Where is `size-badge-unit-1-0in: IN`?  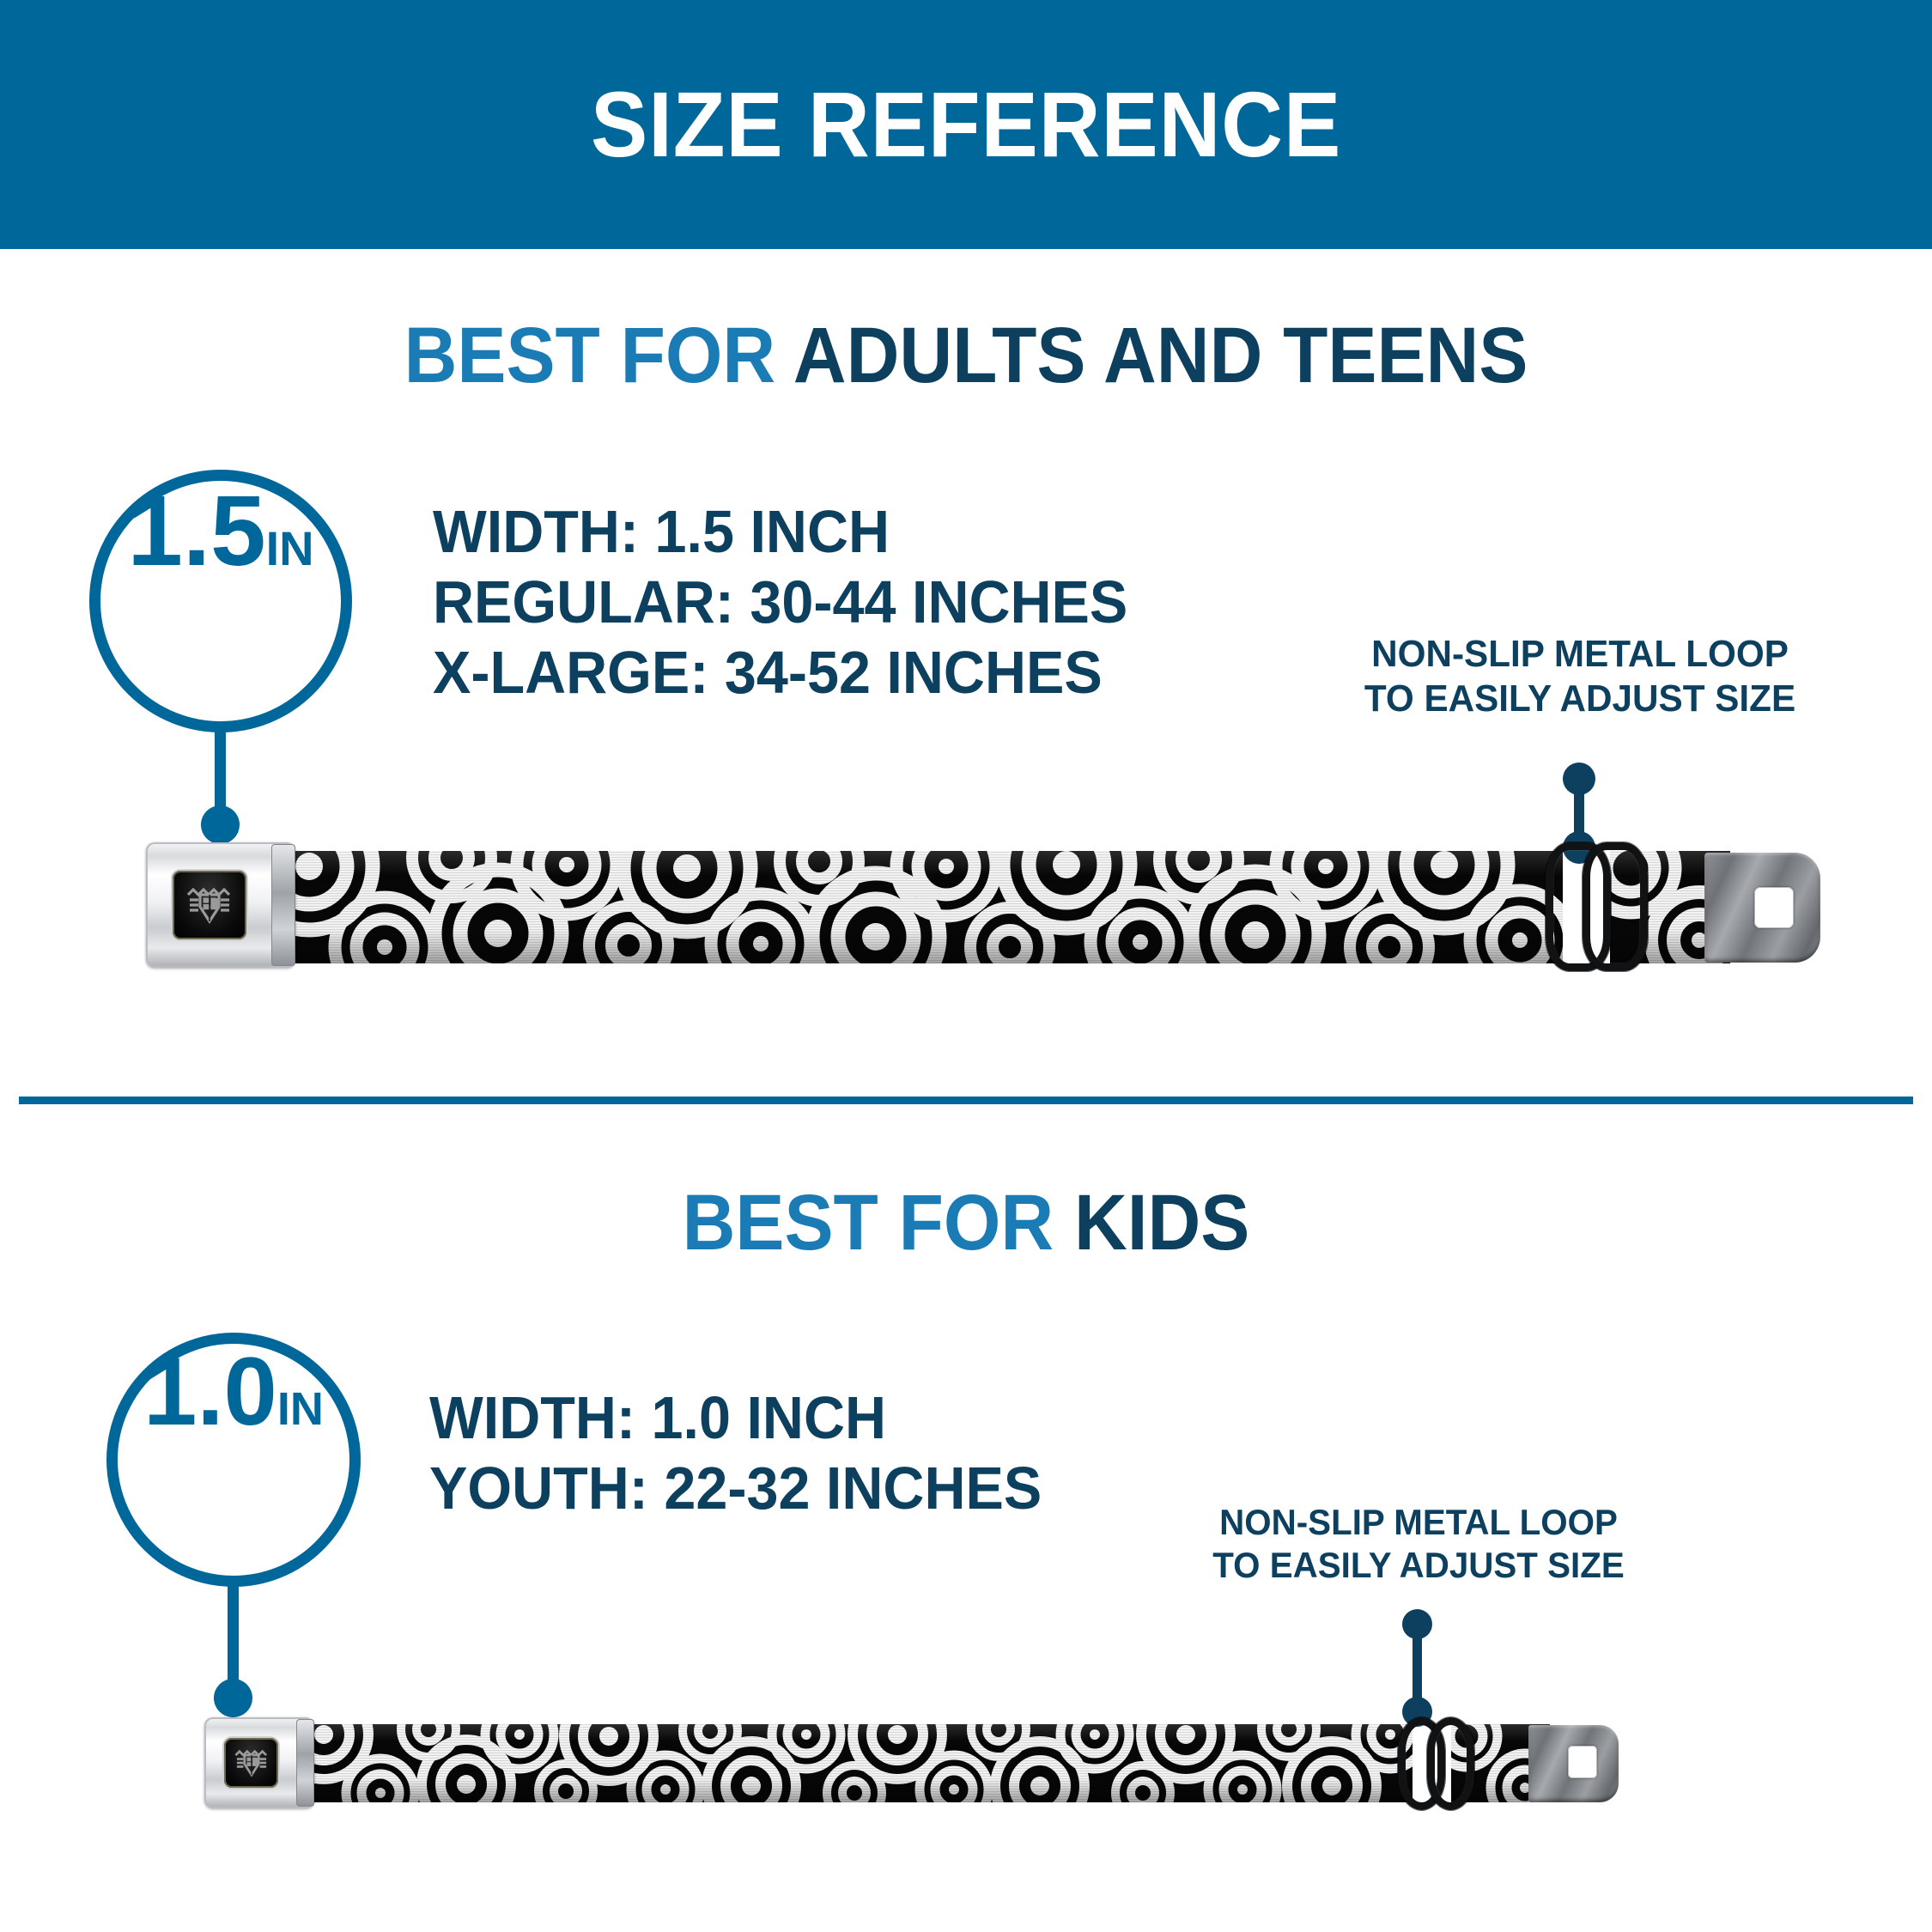
size-badge-unit-1-0in: IN is located at coordinates (300, 1409).